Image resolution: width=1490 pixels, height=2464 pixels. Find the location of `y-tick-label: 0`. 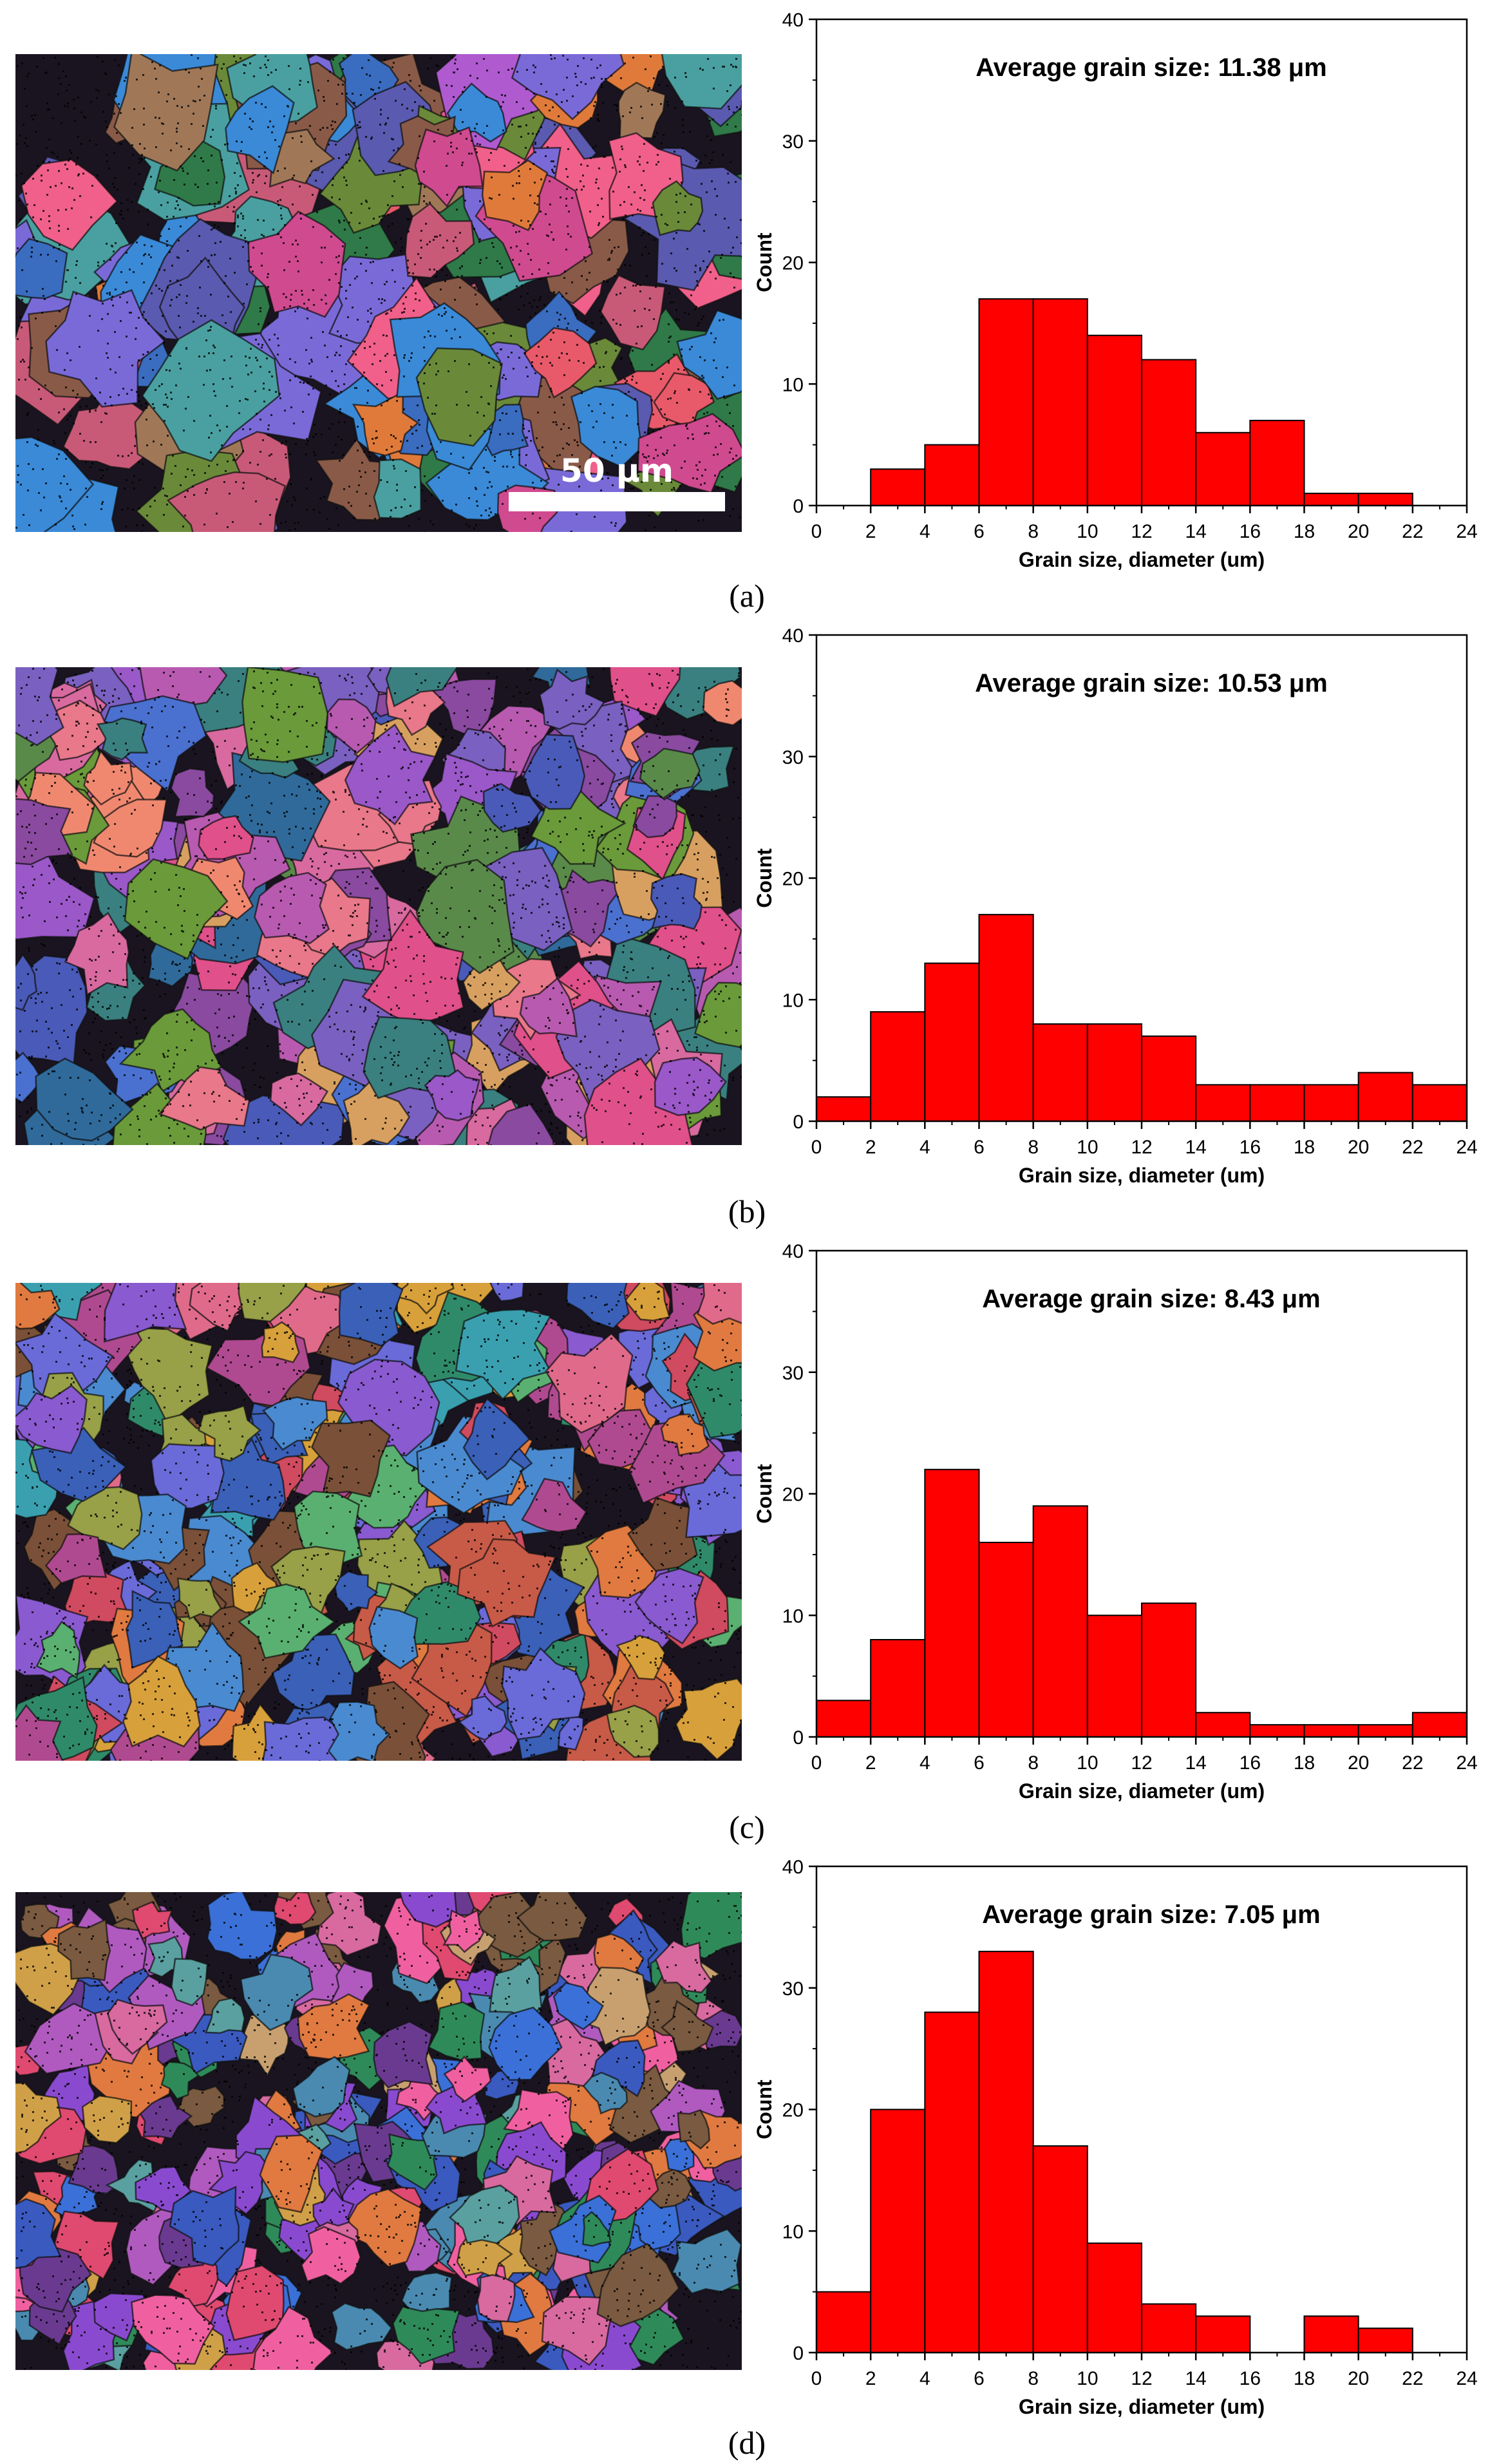

y-tick-label: 0 is located at coordinates (798, 1122).